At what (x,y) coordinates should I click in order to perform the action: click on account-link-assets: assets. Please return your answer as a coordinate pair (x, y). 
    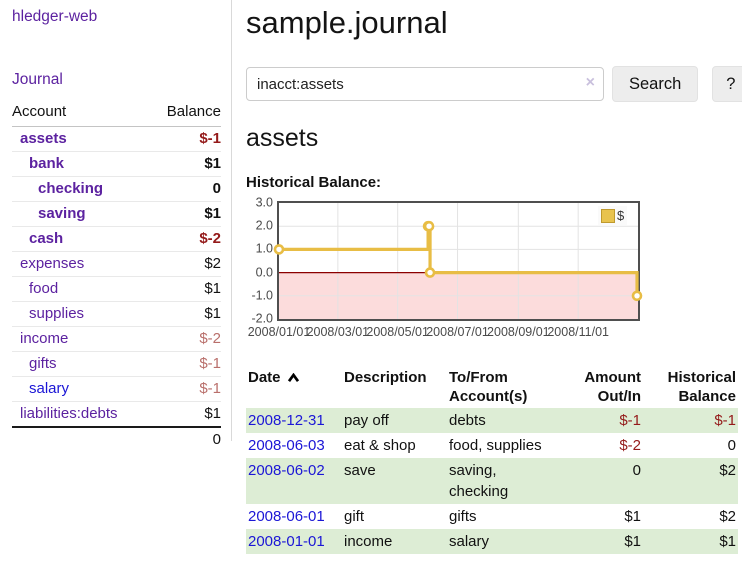
    Looking at the image, I should click on (43, 138).